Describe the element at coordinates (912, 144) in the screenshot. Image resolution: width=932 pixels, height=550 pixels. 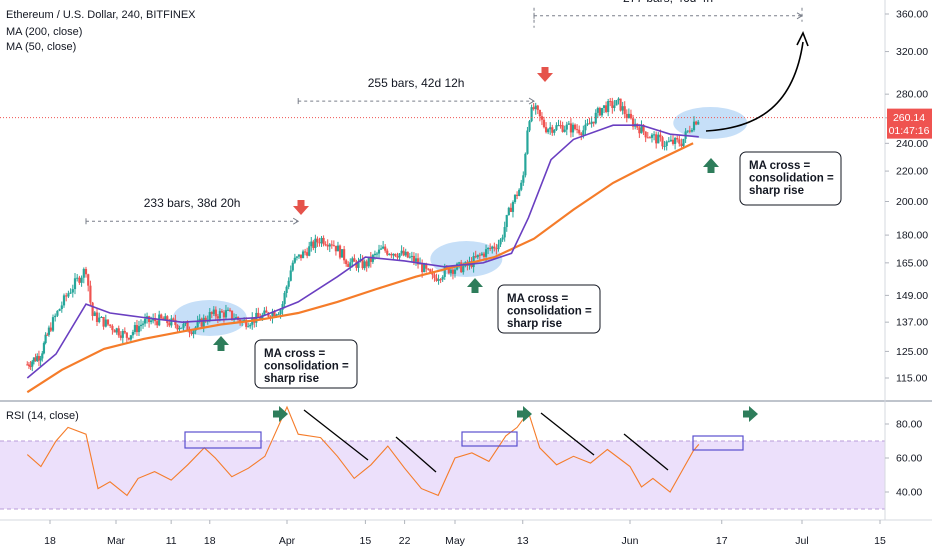
I see `price-tick-label: 240.00` at that location.